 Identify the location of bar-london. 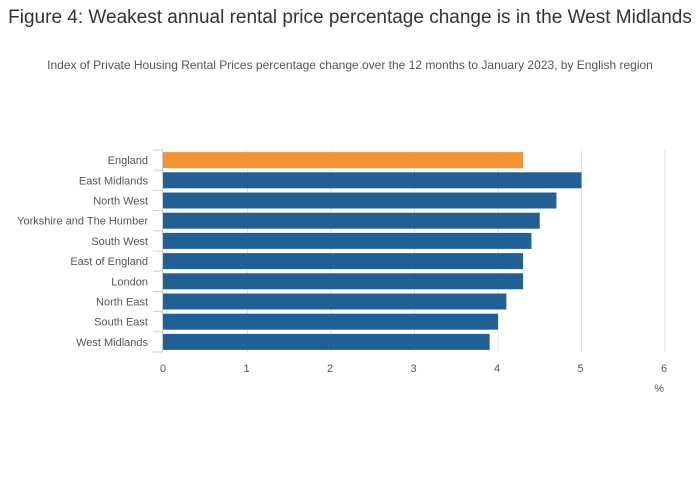
(343, 281).